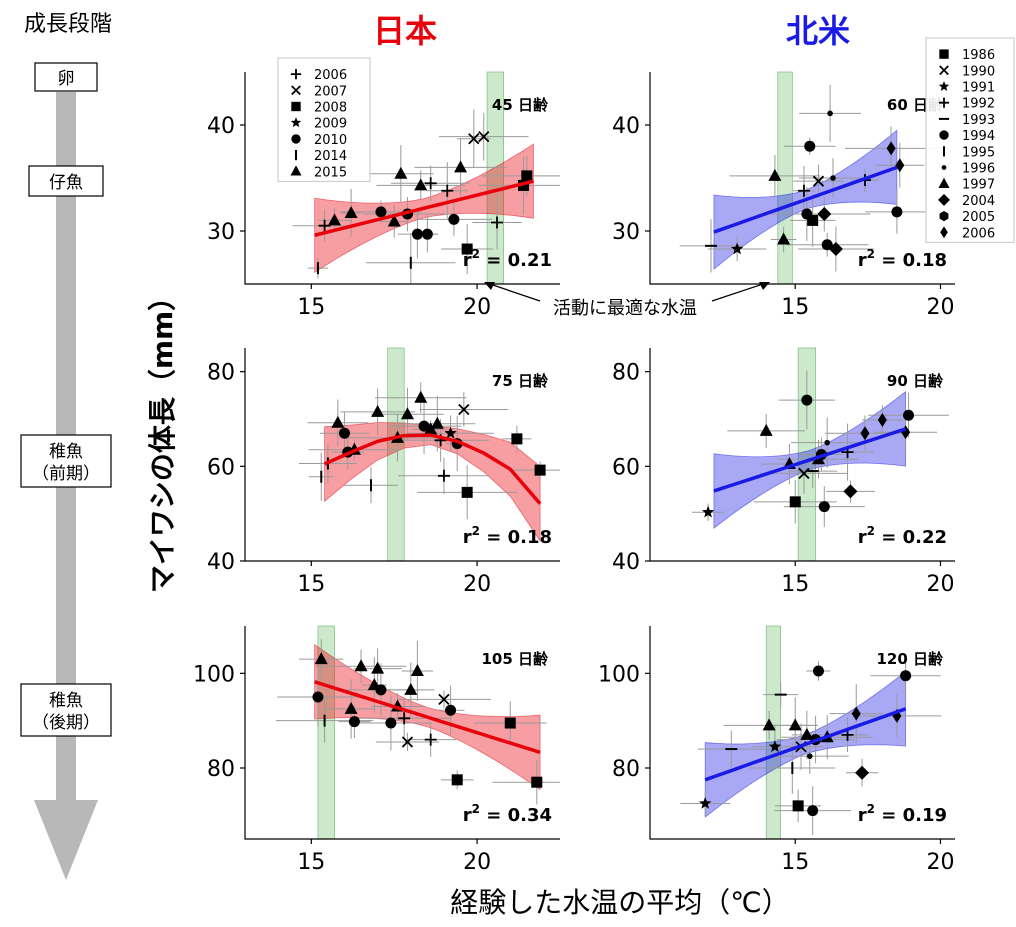 Image resolution: width=1016 pixels, height=927 pixels. Describe the element at coordinates (330, 108) in the screenshot. I see `legend-label: 2008` at that location.